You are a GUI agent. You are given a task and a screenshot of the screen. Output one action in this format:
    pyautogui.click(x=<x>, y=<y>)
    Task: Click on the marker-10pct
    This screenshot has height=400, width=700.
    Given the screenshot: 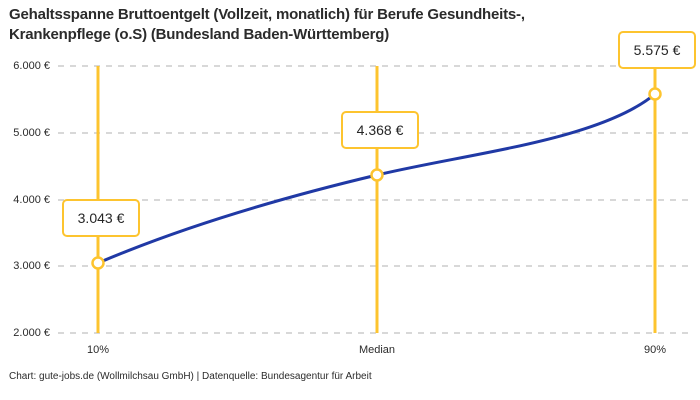 What is the action you would take?
    pyautogui.click(x=98, y=263)
    